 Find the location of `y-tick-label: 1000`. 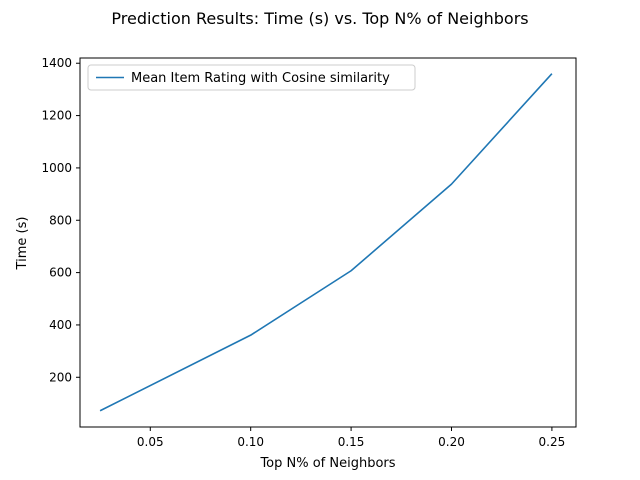

y-tick-label: 1000 is located at coordinates (56, 168).